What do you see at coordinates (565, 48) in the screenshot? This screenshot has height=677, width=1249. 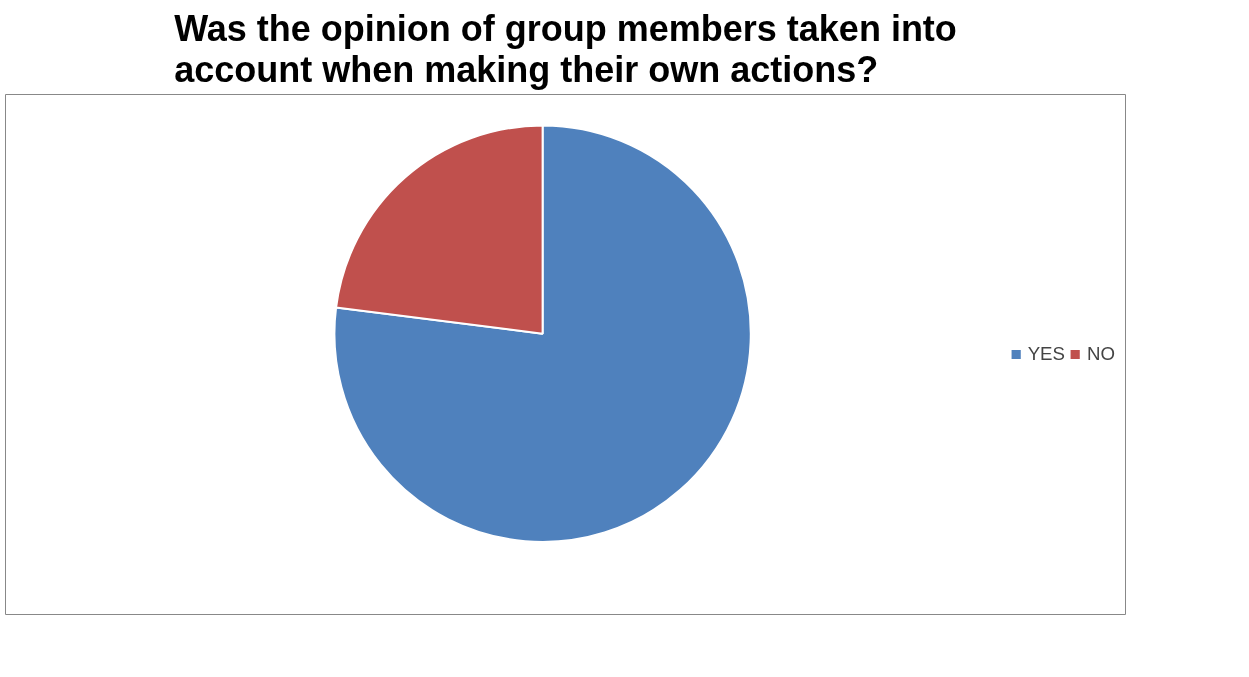 I see `chart-title: Was the opinion of group members taken into account when making their own actions?` at bounding box center [565, 48].